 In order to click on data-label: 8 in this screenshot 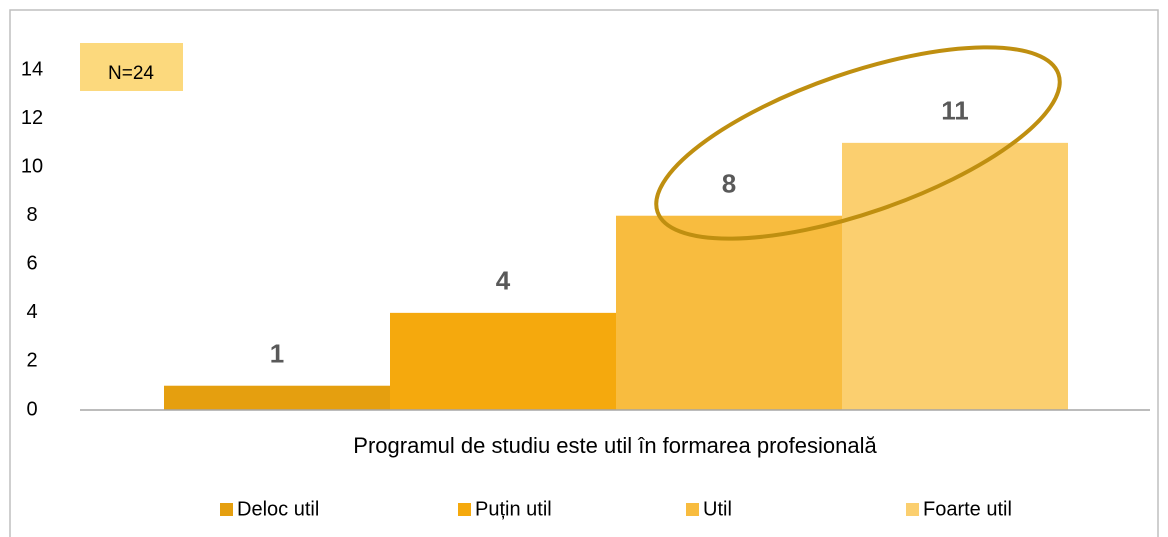, I will do `click(729, 184)`.